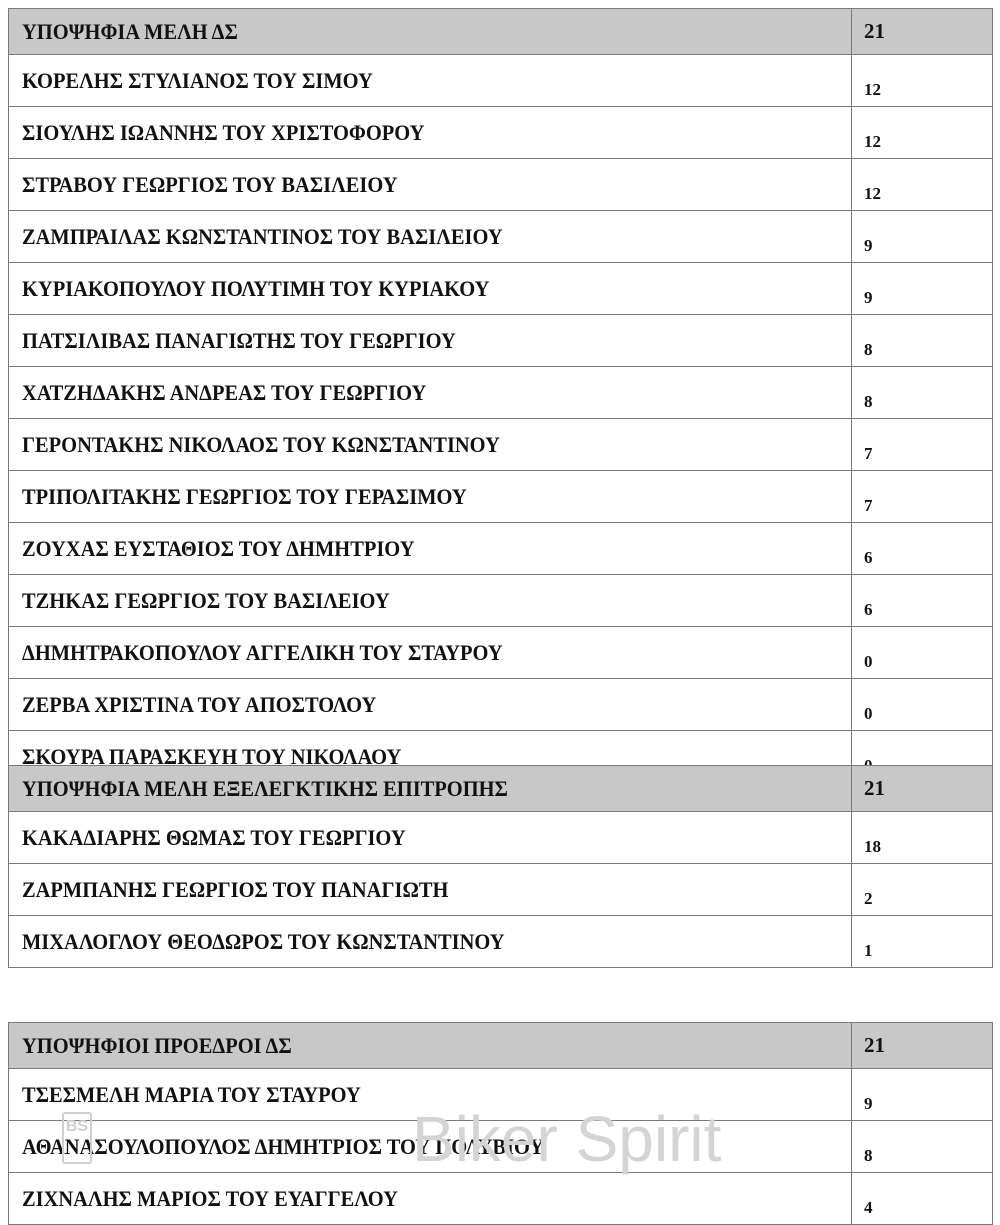 The width and height of the screenshot is (1000, 1225). What do you see at coordinates (261, 444) in the screenshot?
I see `candidate-name: ΓΕΡΟΝΤΑΚΗΣ ΝΙΚΟΛΑΟΣ ΤΟΥ ΚΩΝΣΤΑΝΤΙΝΟΥ` at bounding box center [261, 444].